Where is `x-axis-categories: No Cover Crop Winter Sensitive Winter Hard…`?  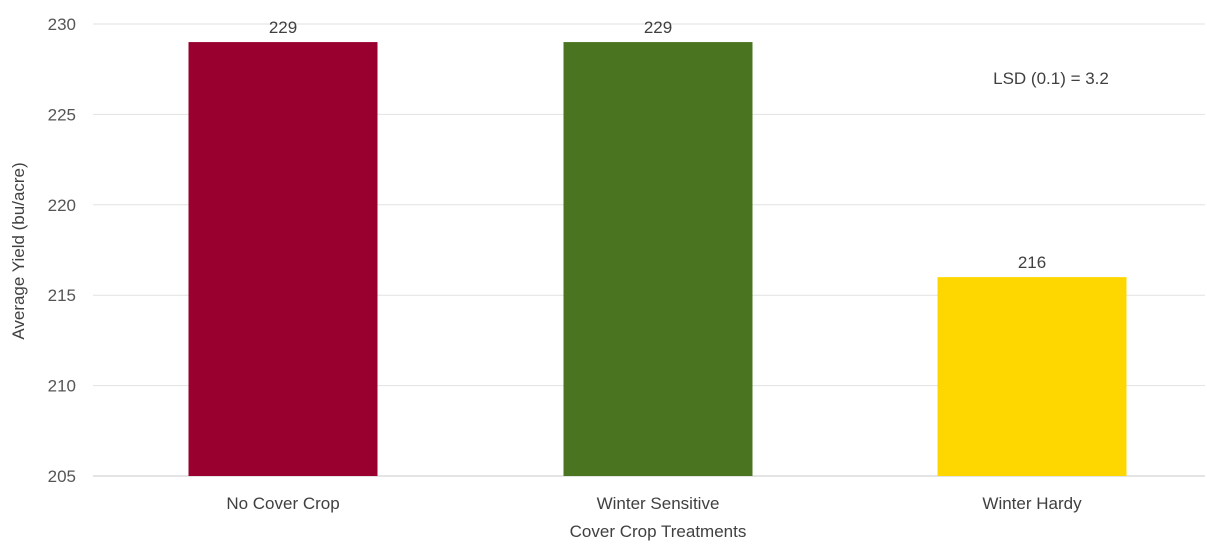
x-axis-categories: No Cover Crop Winter Sensitive Winter Hard… is located at coordinates (654, 503).